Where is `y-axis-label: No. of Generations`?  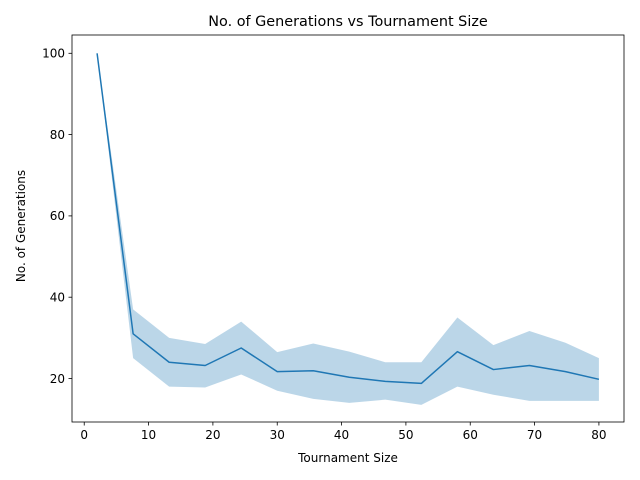 y-axis-label: No. of Generations is located at coordinates (21, 226).